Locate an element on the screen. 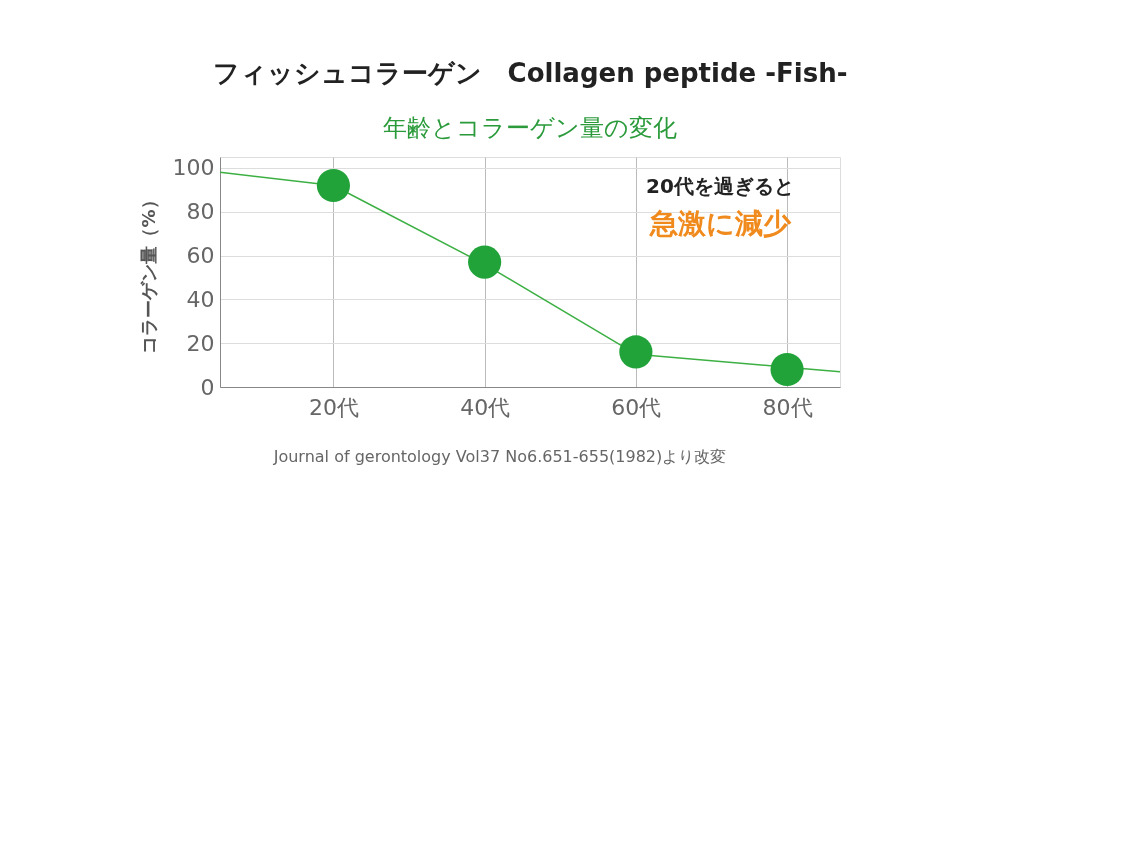 Image resolution: width=1132 pixels, height=849 pixels. x-tick-label: 60代 is located at coordinates (636, 407).